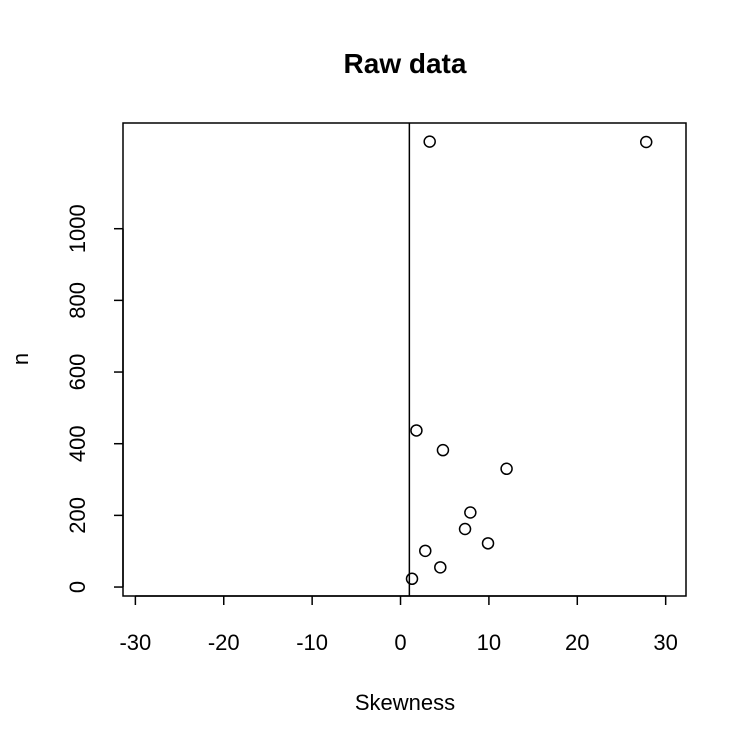 The image size is (750, 750). Describe the element at coordinates (405, 63) in the screenshot. I see `chart-title: Raw data` at that location.